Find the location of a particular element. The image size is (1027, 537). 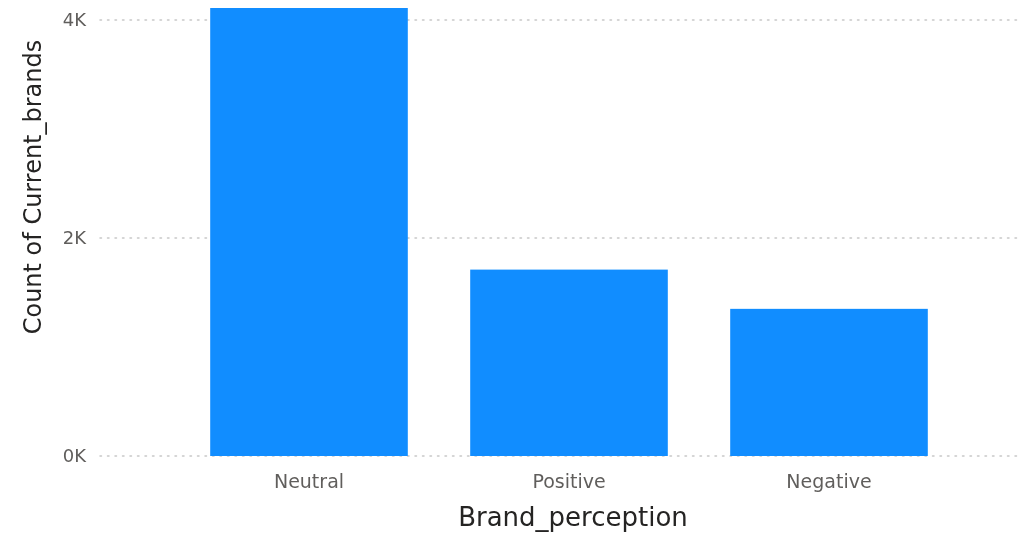

y-axis-title: Count of Current_brands is located at coordinates (33, 187).